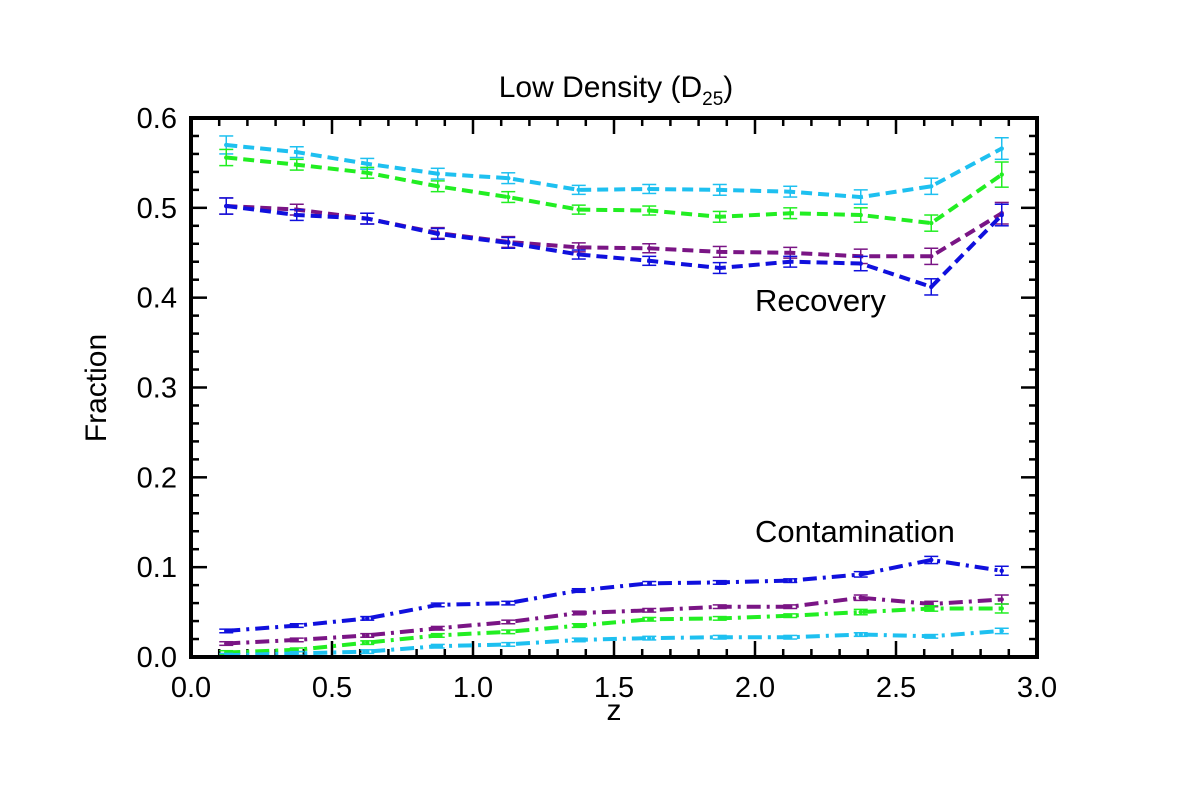  I want to click on x-tick-label: 0.5, so click(332, 688).